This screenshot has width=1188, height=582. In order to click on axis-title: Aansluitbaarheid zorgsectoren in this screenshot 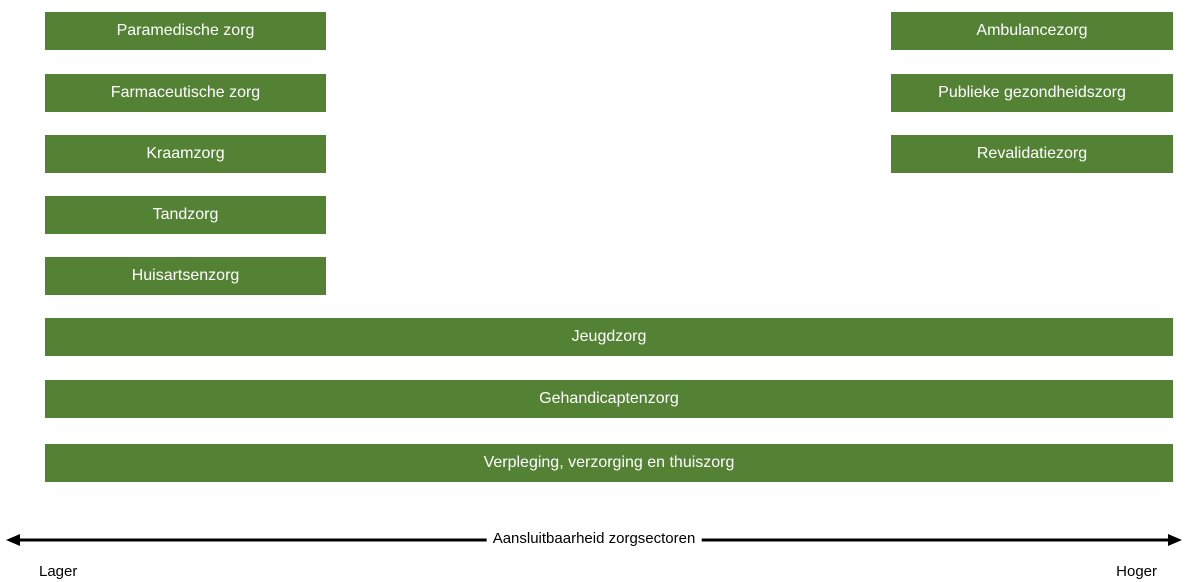, I will do `click(594, 538)`.